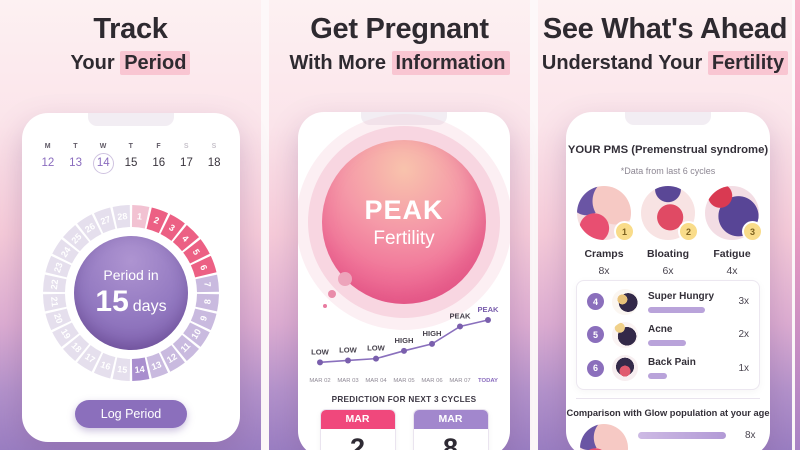 The height and width of the screenshot is (450, 800). Describe the element at coordinates (668, 254) in the screenshot. I see `symptom-name: Bloating` at that location.